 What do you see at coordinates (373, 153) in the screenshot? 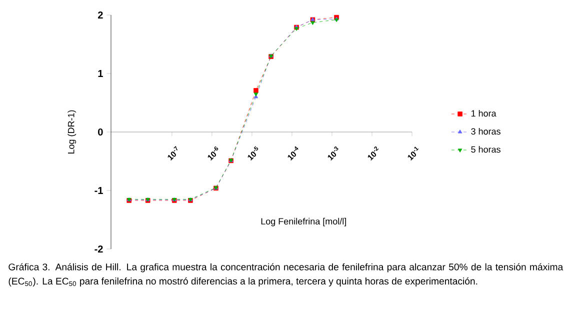
I see `x-tick-label: 10$^{-2}$` at bounding box center [373, 153].